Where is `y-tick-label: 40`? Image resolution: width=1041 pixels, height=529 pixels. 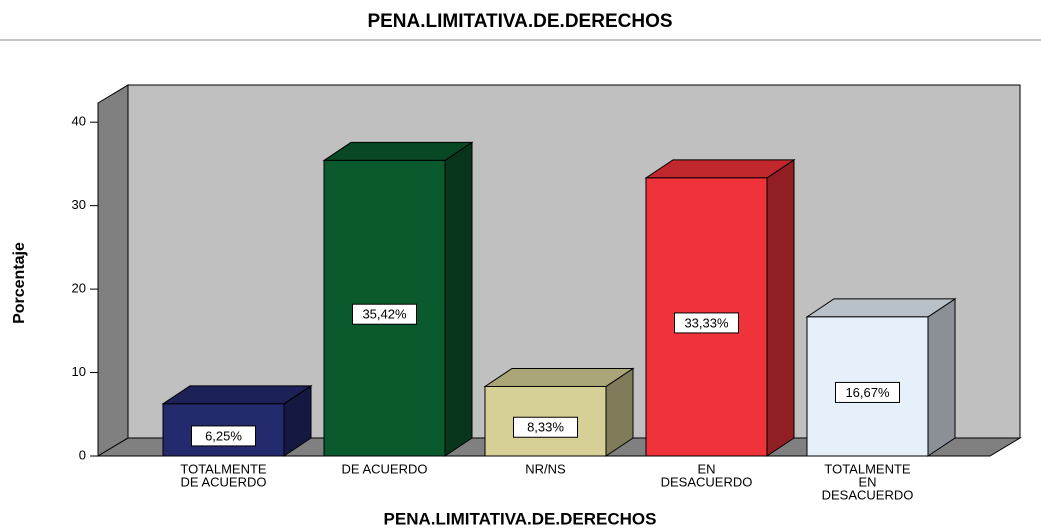 y-tick-label: 40 is located at coordinates (79, 121).